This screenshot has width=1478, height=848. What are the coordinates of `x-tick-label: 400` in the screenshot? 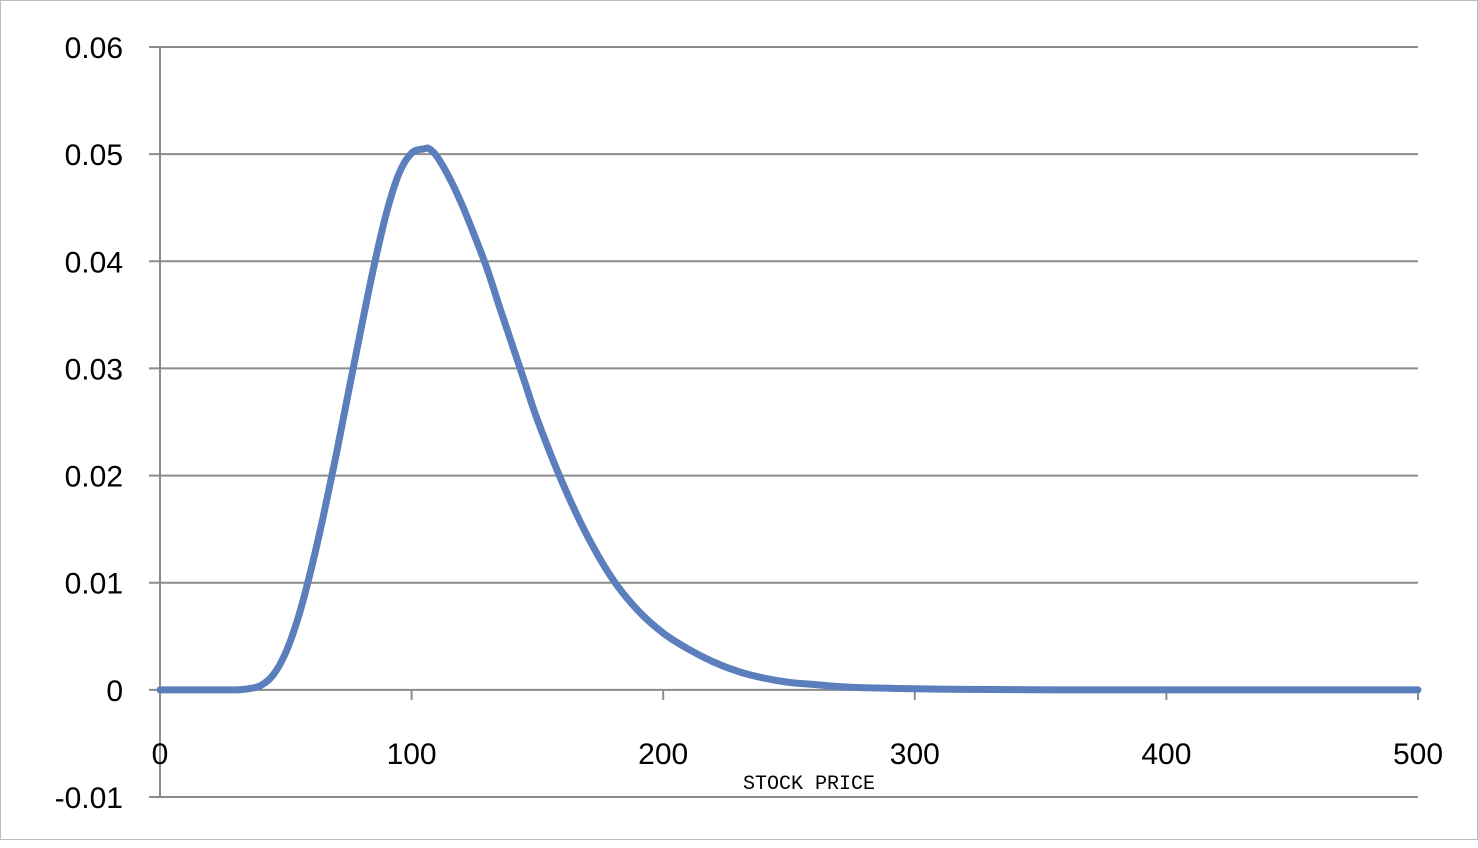 It's located at (1166, 754).